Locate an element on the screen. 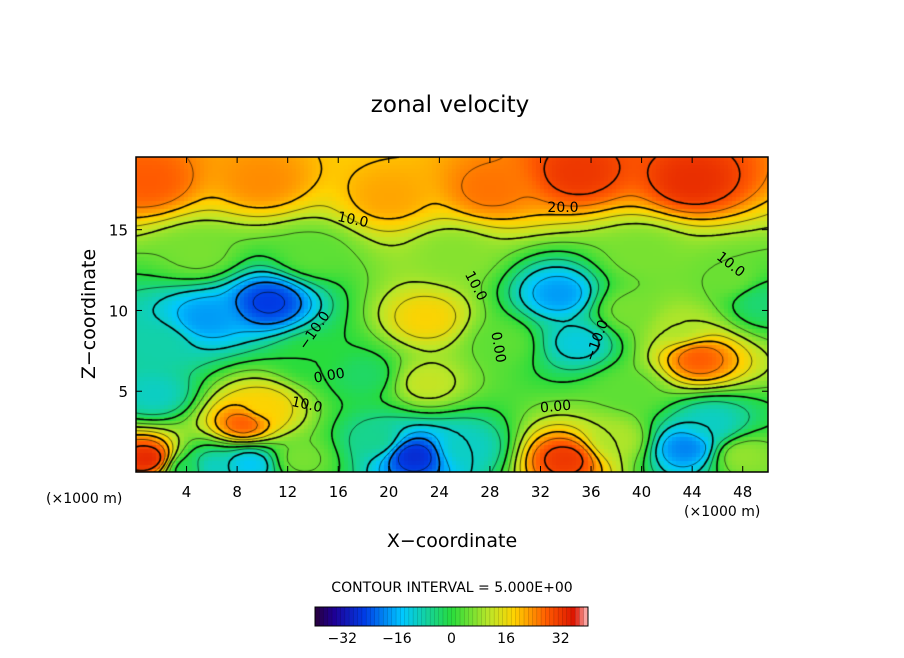 This screenshot has width=904, height=658. x-tick-label: 4 is located at coordinates (187, 492).